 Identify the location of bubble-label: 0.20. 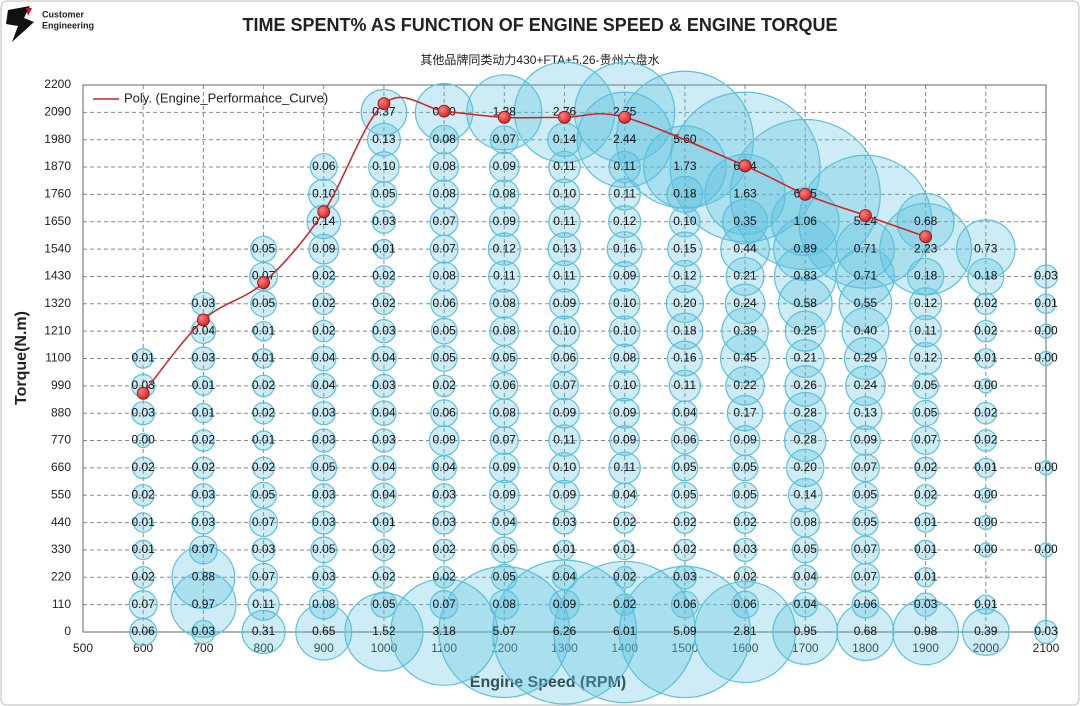
(806, 467).